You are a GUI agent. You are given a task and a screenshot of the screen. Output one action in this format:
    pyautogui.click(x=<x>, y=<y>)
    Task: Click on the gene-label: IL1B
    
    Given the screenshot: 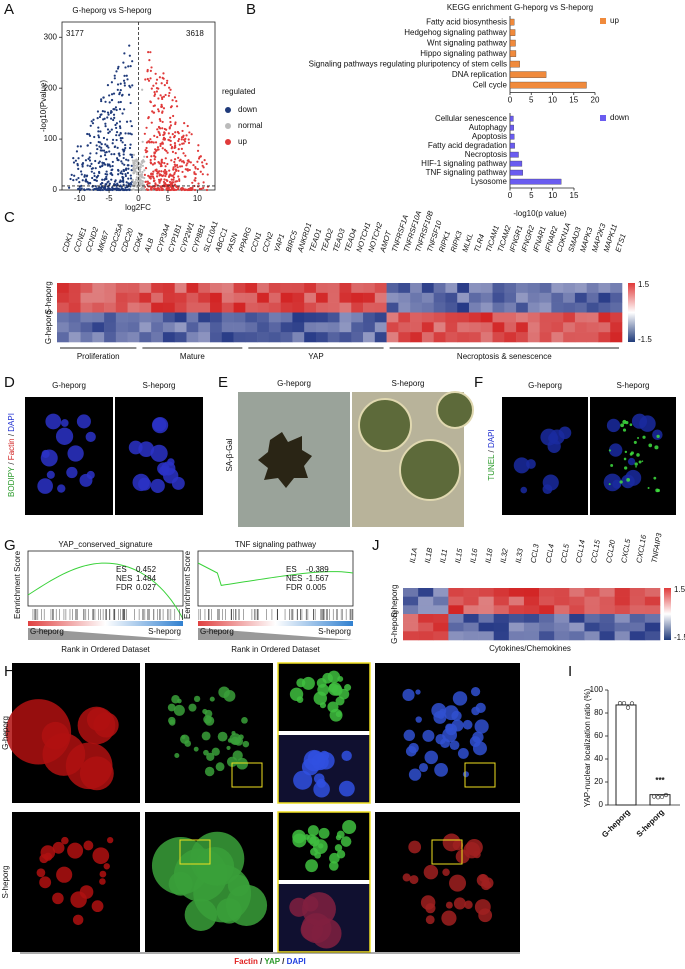 What is the action you would take?
    pyautogui.click(x=429, y=555)
    